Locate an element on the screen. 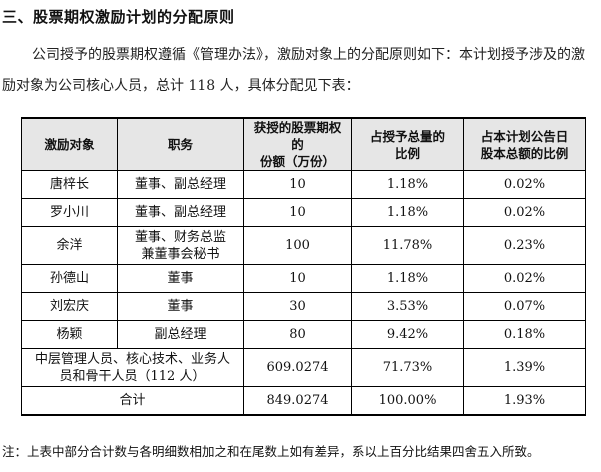  header-pct-capital: 占本计划公告日 股本总额的比例 is located at coordinates (524, 144).